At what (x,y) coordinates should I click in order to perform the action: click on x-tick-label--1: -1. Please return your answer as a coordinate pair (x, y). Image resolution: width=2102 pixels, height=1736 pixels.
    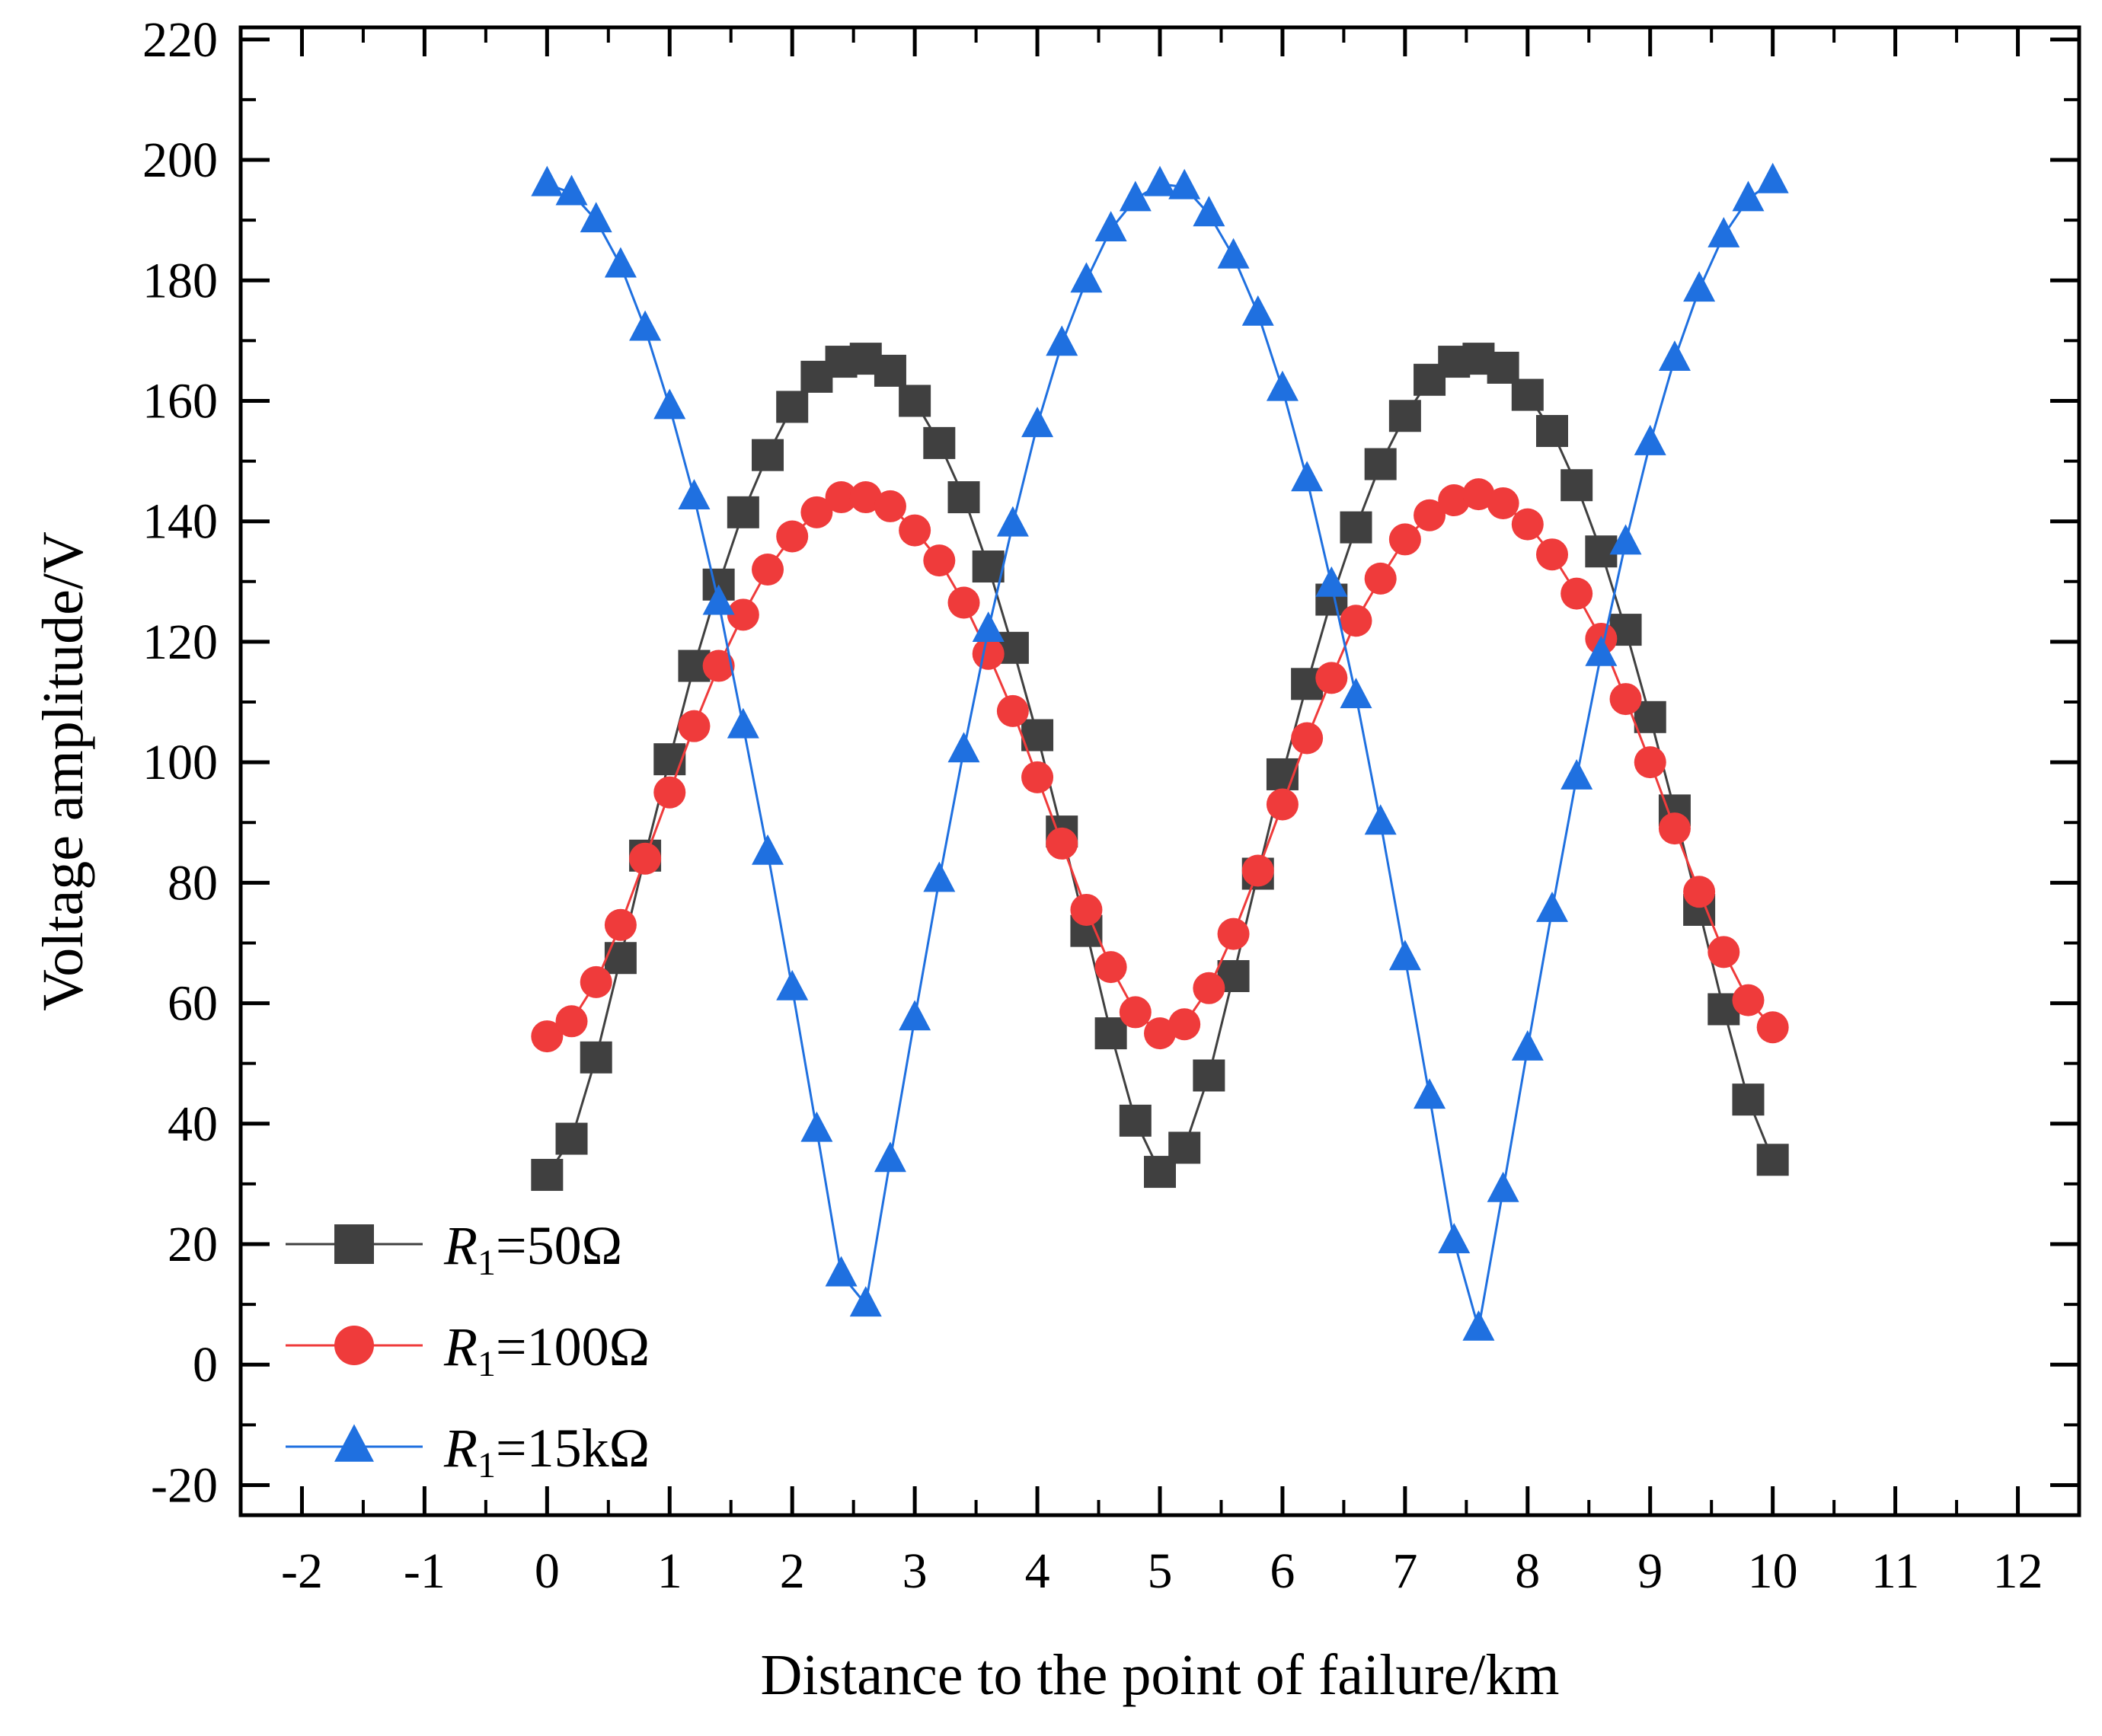
    Looking at the image, I should click on (425, 1571).